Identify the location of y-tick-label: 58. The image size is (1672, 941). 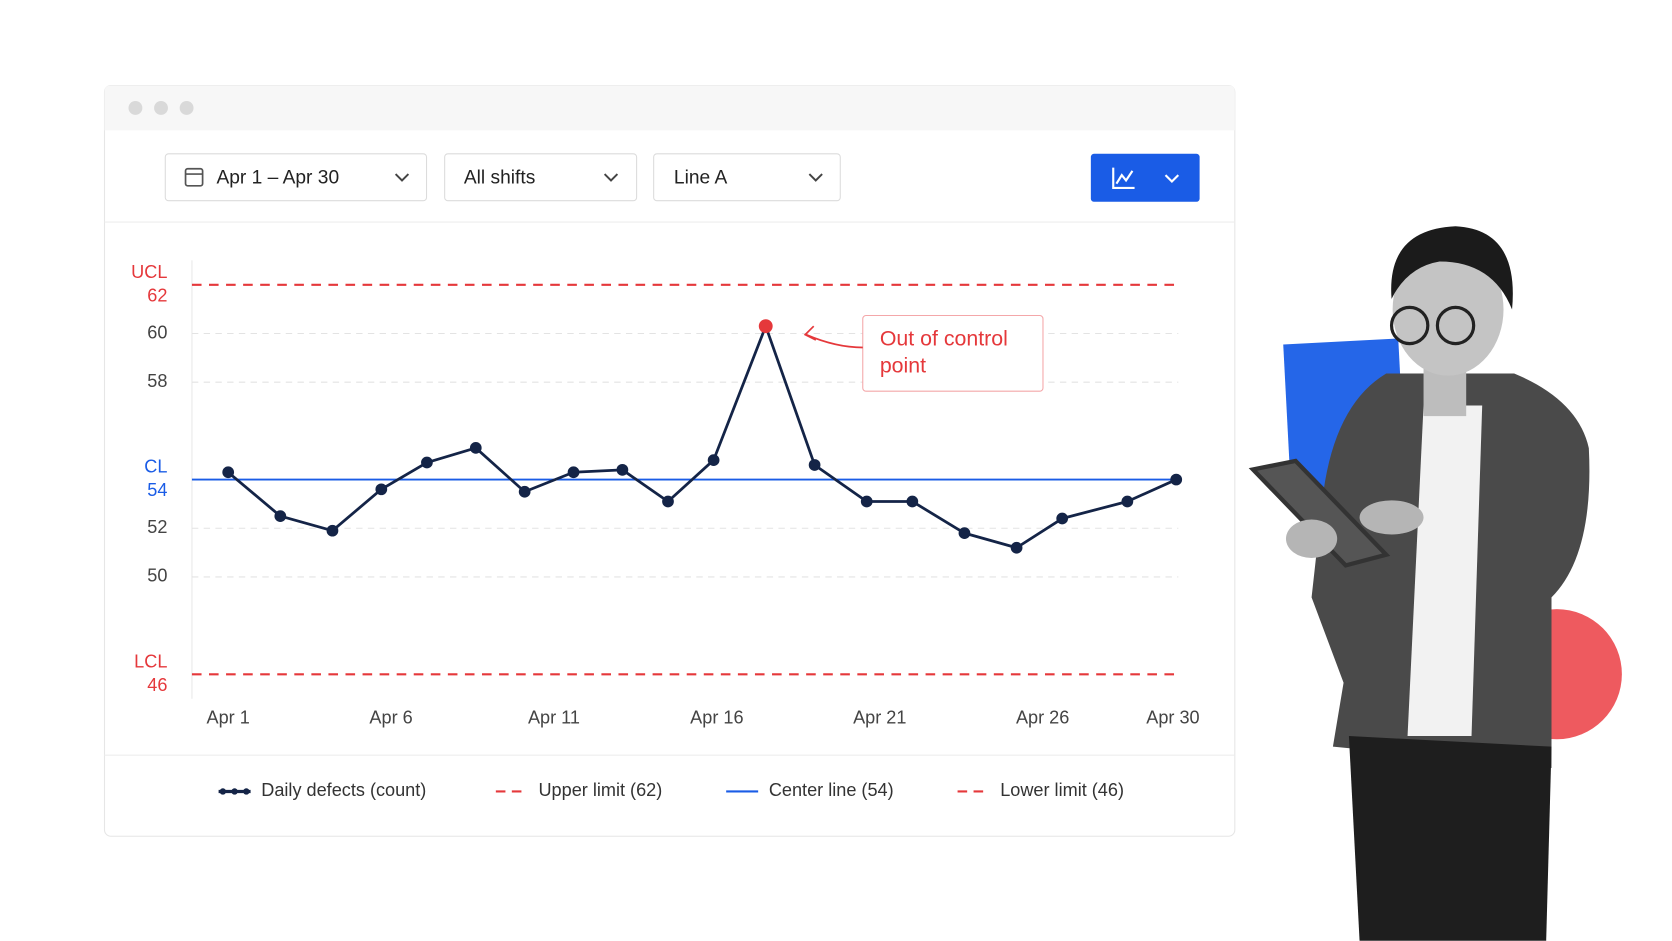
(157, 381).